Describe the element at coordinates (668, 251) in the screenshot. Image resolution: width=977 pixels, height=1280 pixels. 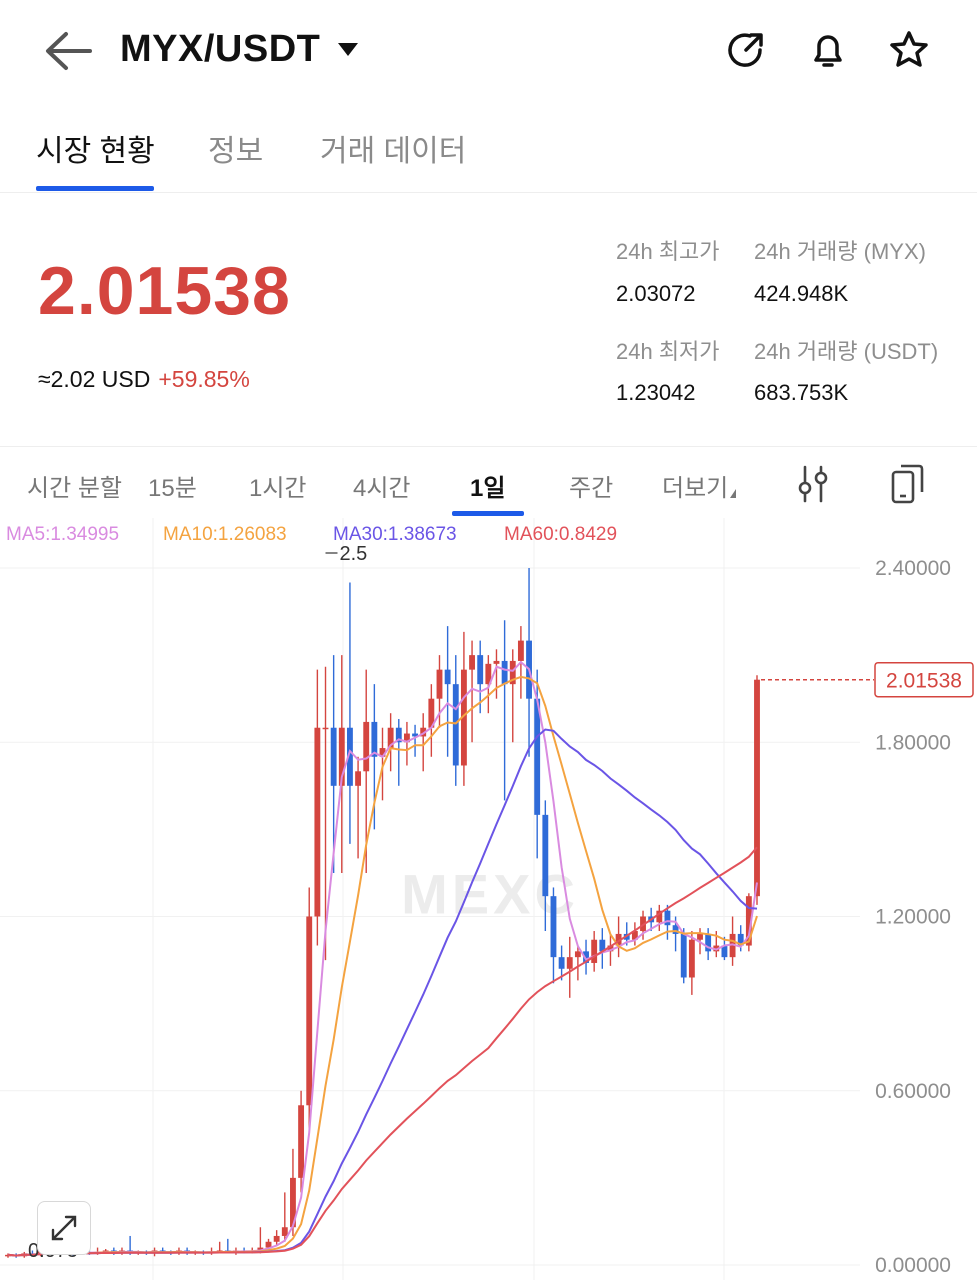
I see `high-label: 24h 최고가` at that location.